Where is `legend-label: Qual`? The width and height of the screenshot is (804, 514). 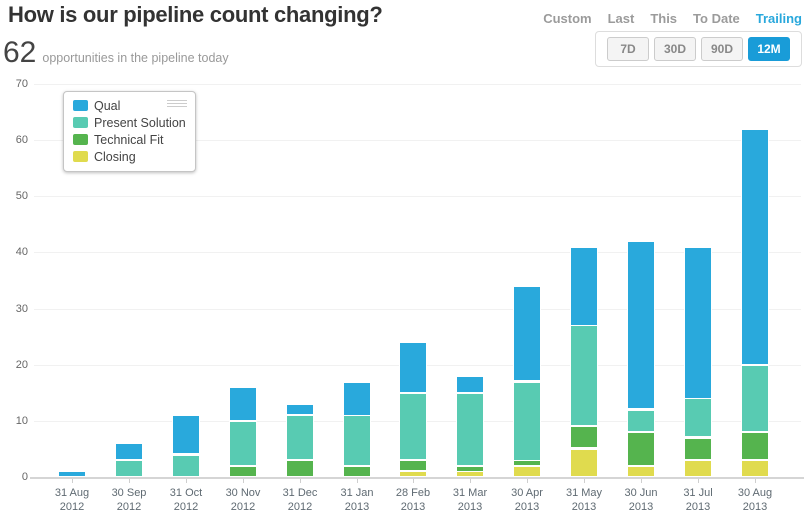 legend-label: Qual is located at coordinates (107, 105).